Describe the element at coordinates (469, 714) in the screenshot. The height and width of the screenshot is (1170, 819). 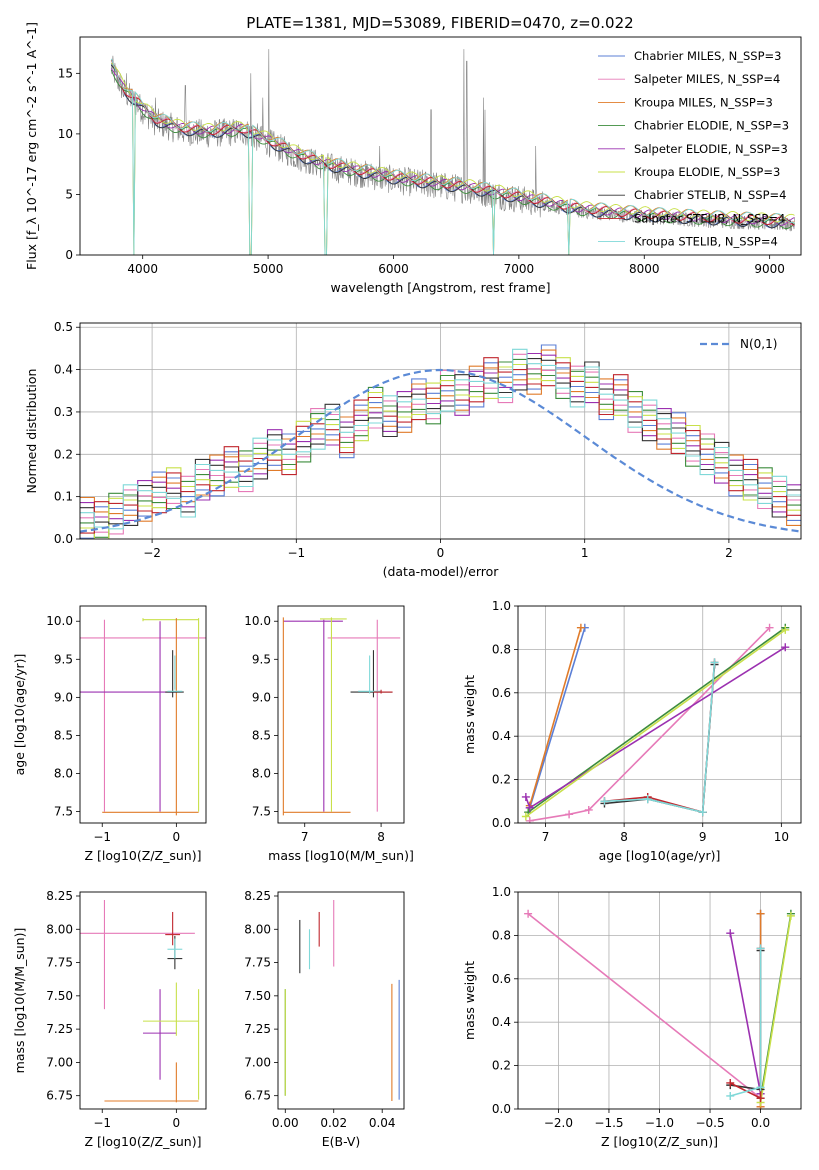
I see `y-axis-label: mass weight` at that location.